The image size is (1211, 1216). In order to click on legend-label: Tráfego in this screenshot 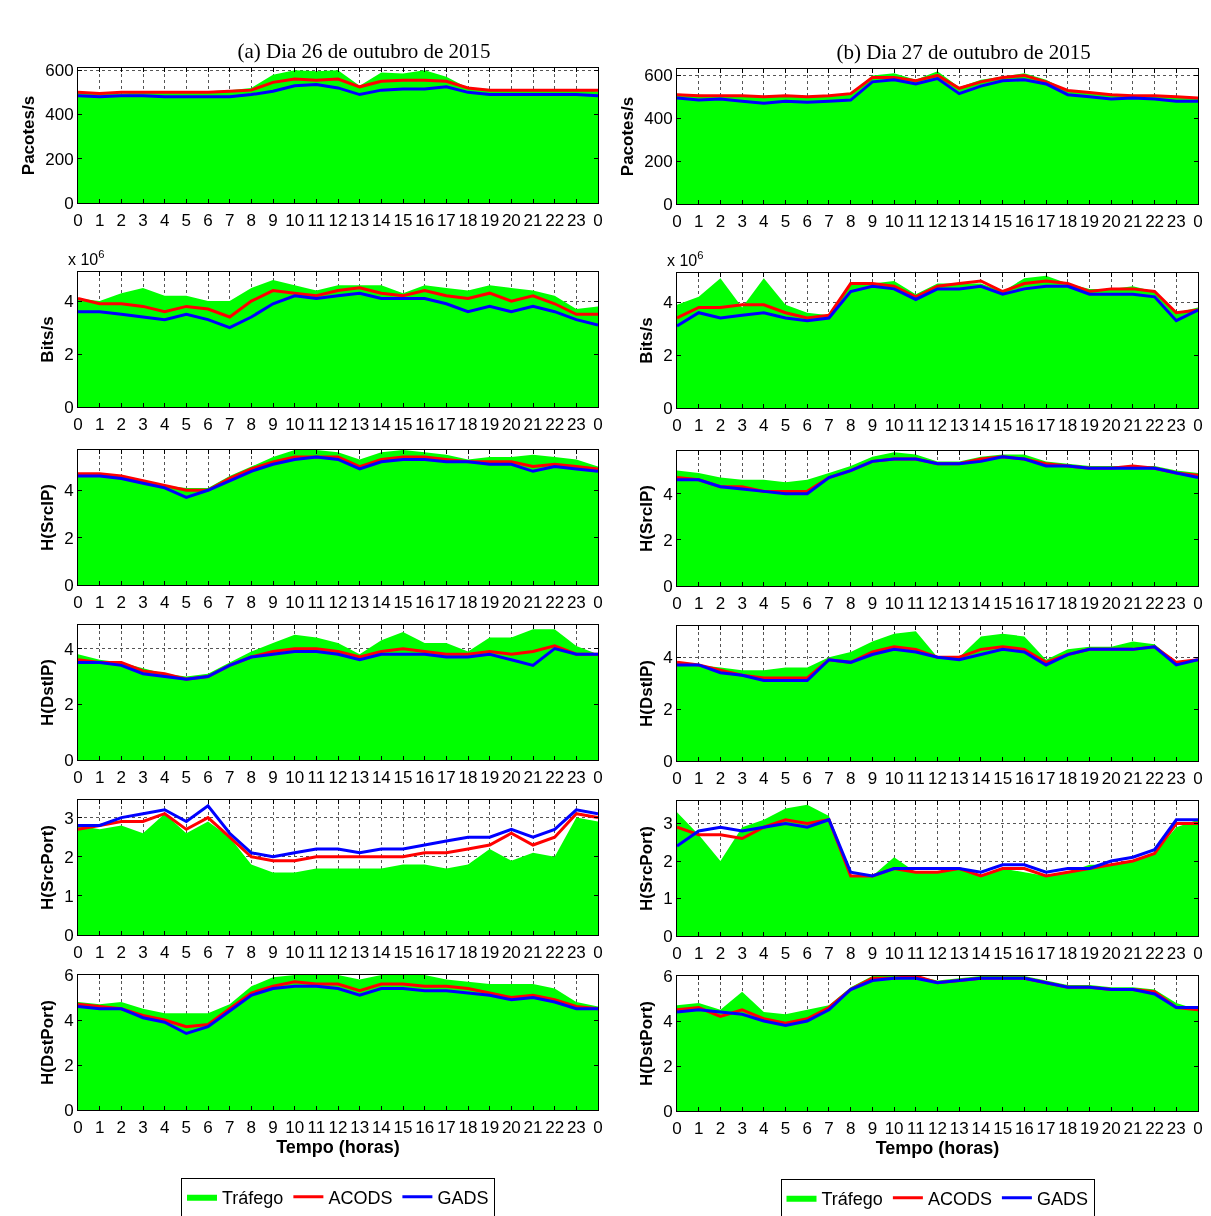, I will do `click(253, 1197)`.